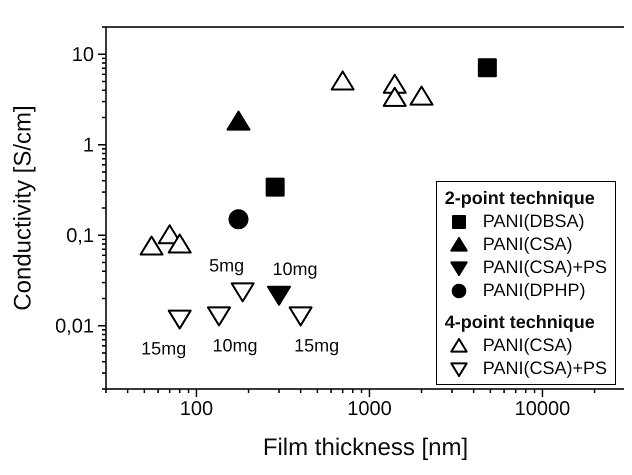 This screenshot has width=632, height=475. I want to click on annotation: 2-point technique, so click(520, 198).